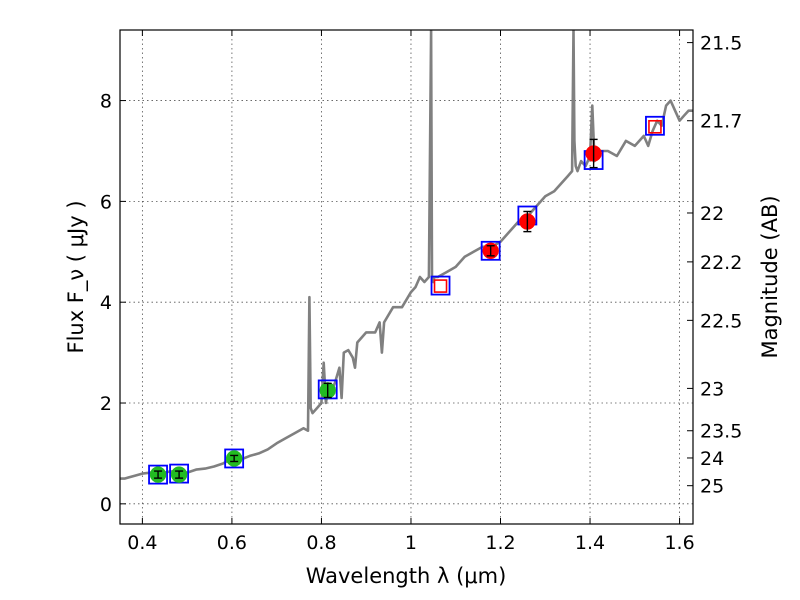 This screenshot has width=800, height=600. Describe the element at coordinates (406, 576) in the screenshot. I see `x-axis-label: Wavelength λ (μm)` at that location.